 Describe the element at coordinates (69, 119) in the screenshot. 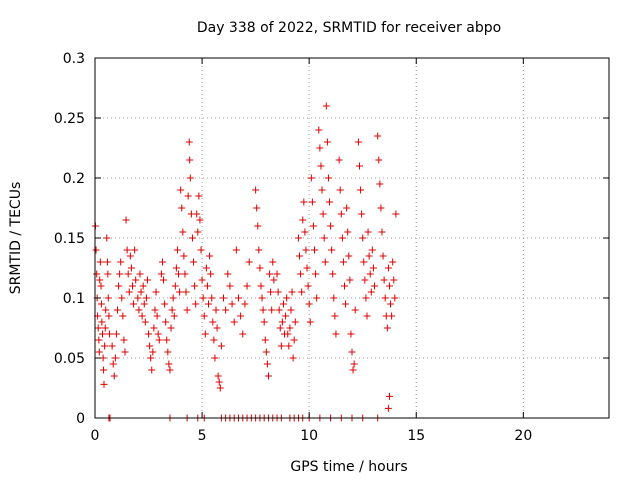

I see `y-tick-label: 0.25` at that location.